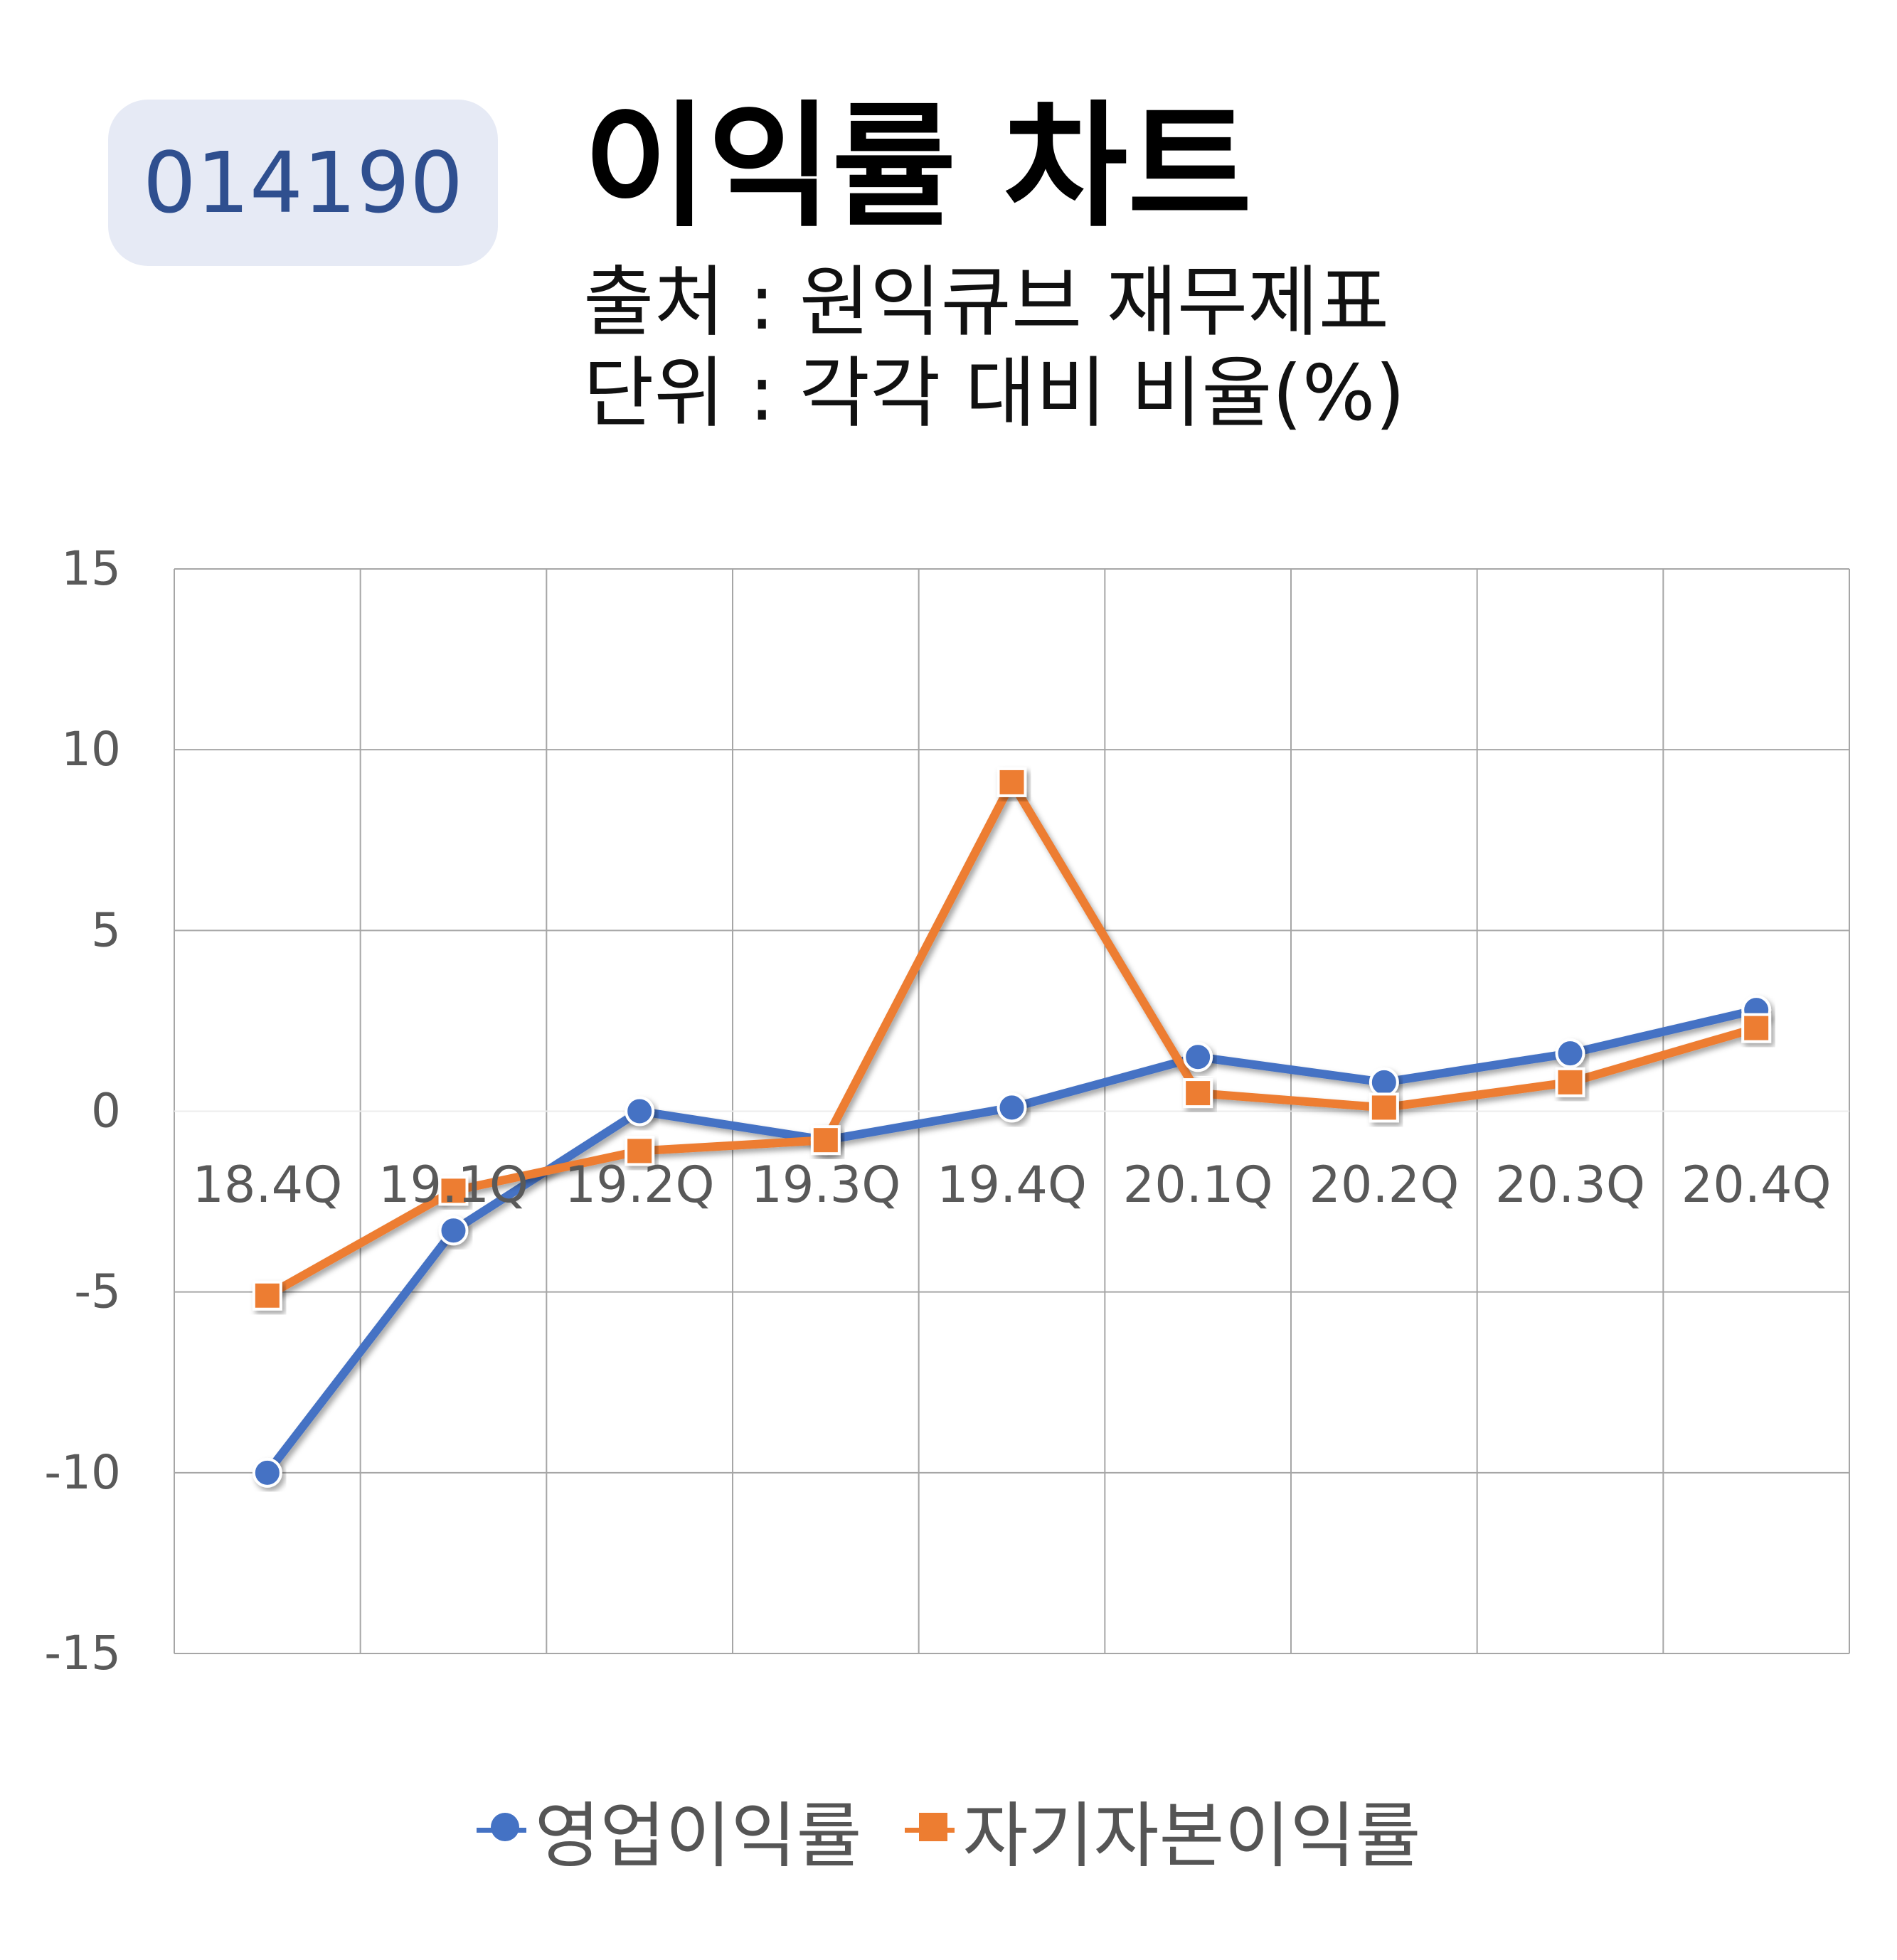  I want to click on chart-legend: 영업이익률 자기자본이익률, so click(948, 1829).